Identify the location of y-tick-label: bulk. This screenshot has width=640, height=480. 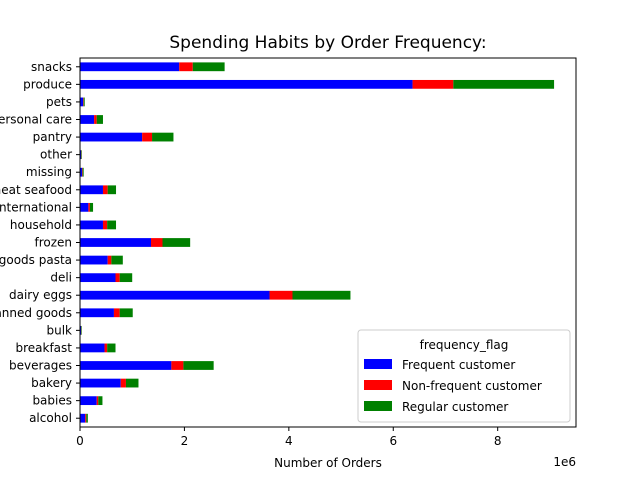
(59, 330).